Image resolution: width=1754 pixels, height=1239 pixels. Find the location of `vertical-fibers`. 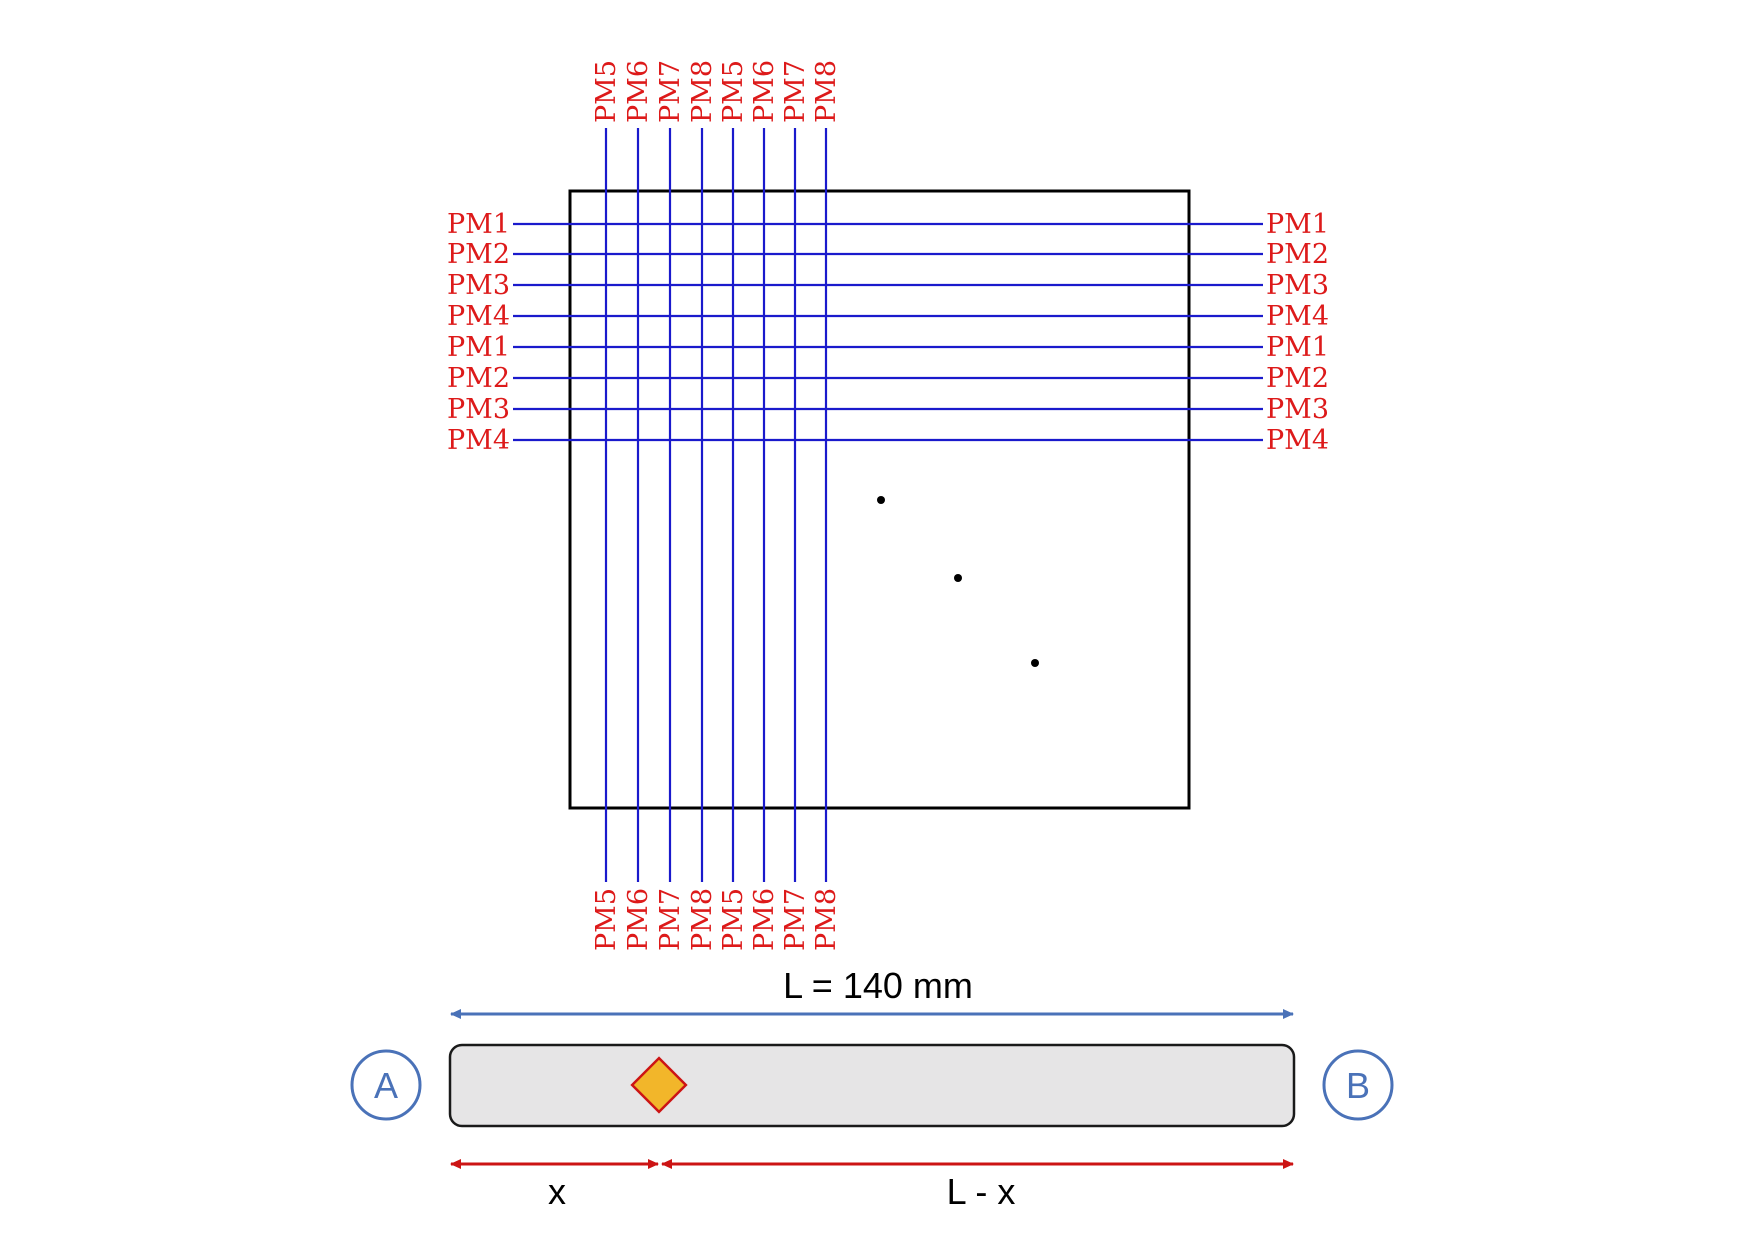

vertical-fibers is located at coordinates (716, 505).